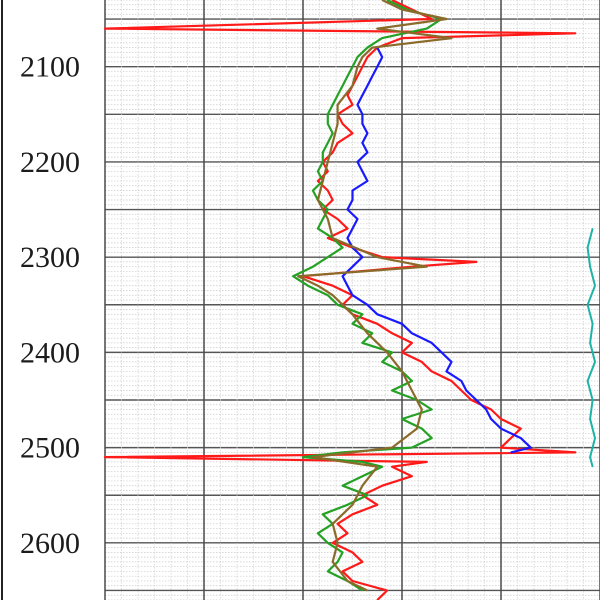 The height and width of the screenshot is (600, 600). What do you see at coordinates (50, 352) in the screenshot?
I see `depth-tick-label: 2400` at bounding box center [50, 352].